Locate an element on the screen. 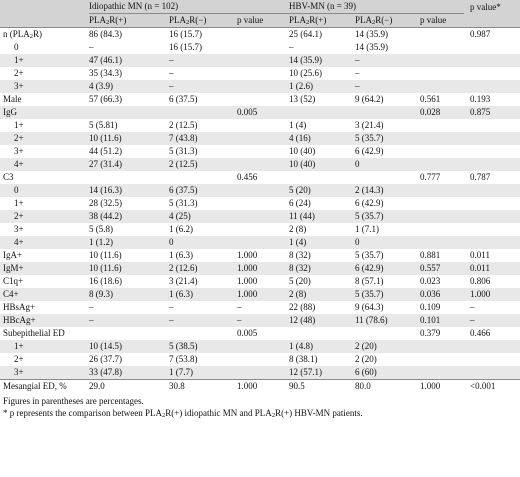 This screenshot has width=520, height=477. row-label: IgM+ is located at coordinates (43, 268).